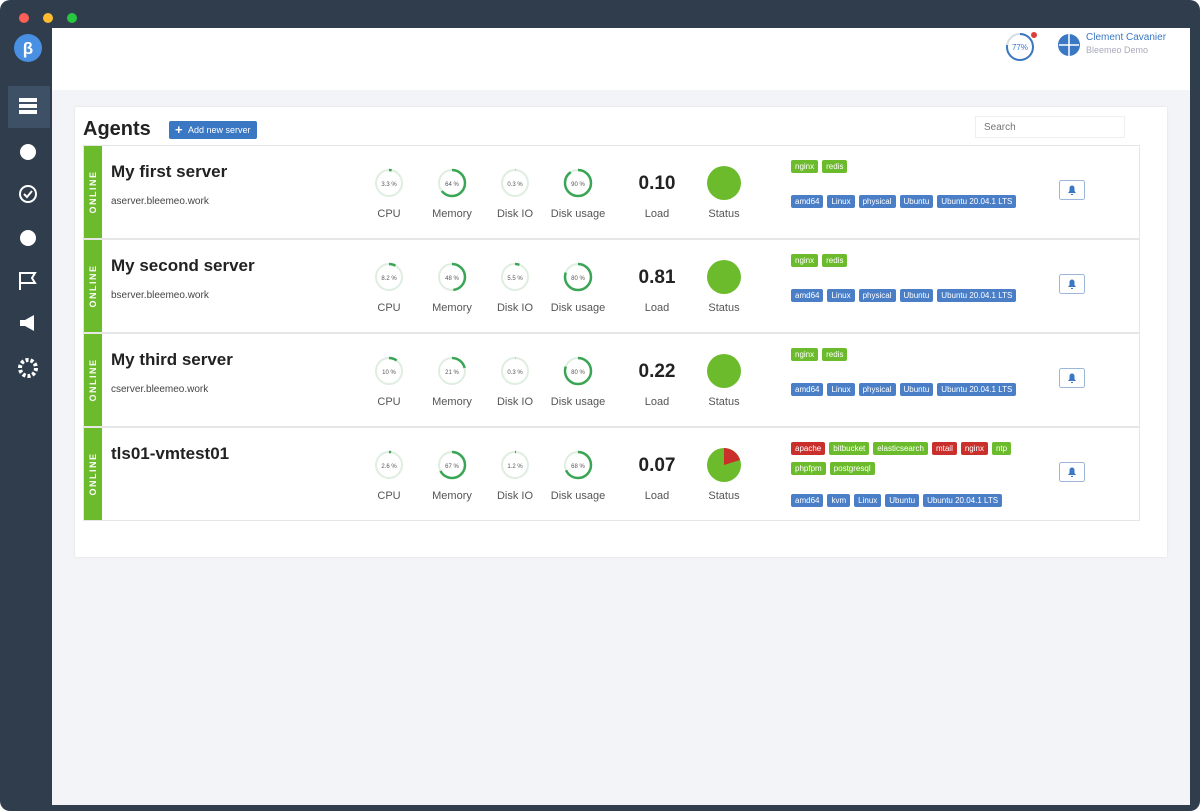 The height and width of the screenshot is (811, 1200). I want to click on gauge: 1.2 %, so click(515, 465).